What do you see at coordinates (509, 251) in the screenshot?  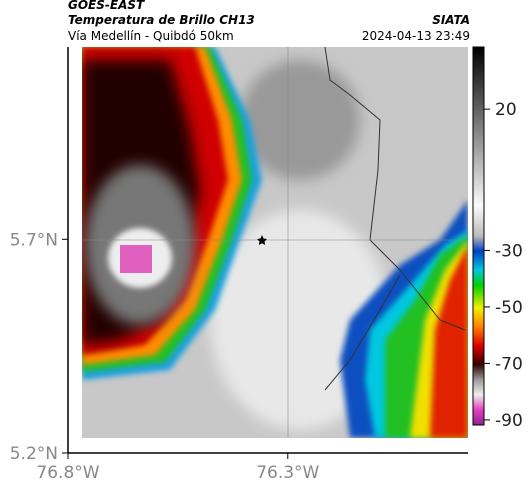 I see `colorbar-tick-label: -30` at bounding box center [509, 251].